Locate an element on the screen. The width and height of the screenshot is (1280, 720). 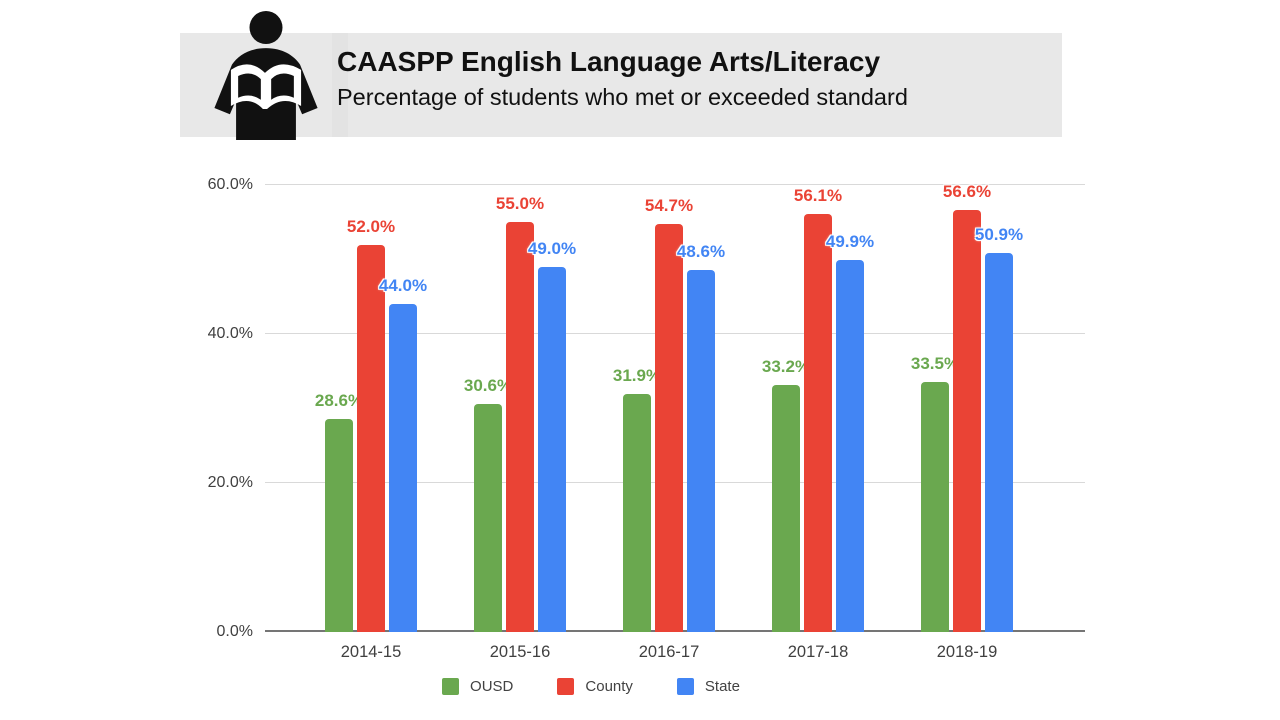
data-label-county-2015-16: 55.0% is located at coordinates (520, 203).